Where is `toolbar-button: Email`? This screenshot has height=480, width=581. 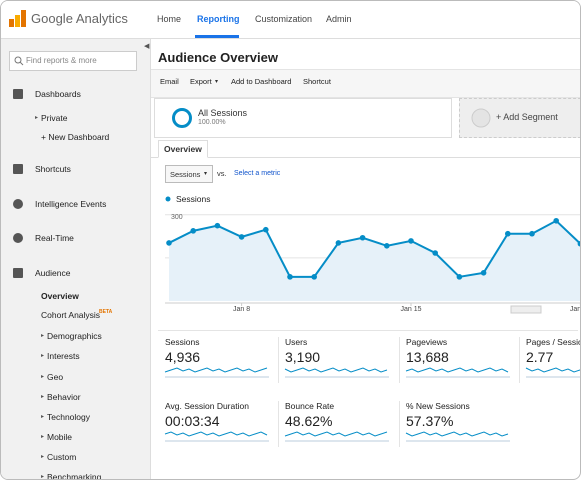 toolbar-button: Email is located at coordinates (169, 81).